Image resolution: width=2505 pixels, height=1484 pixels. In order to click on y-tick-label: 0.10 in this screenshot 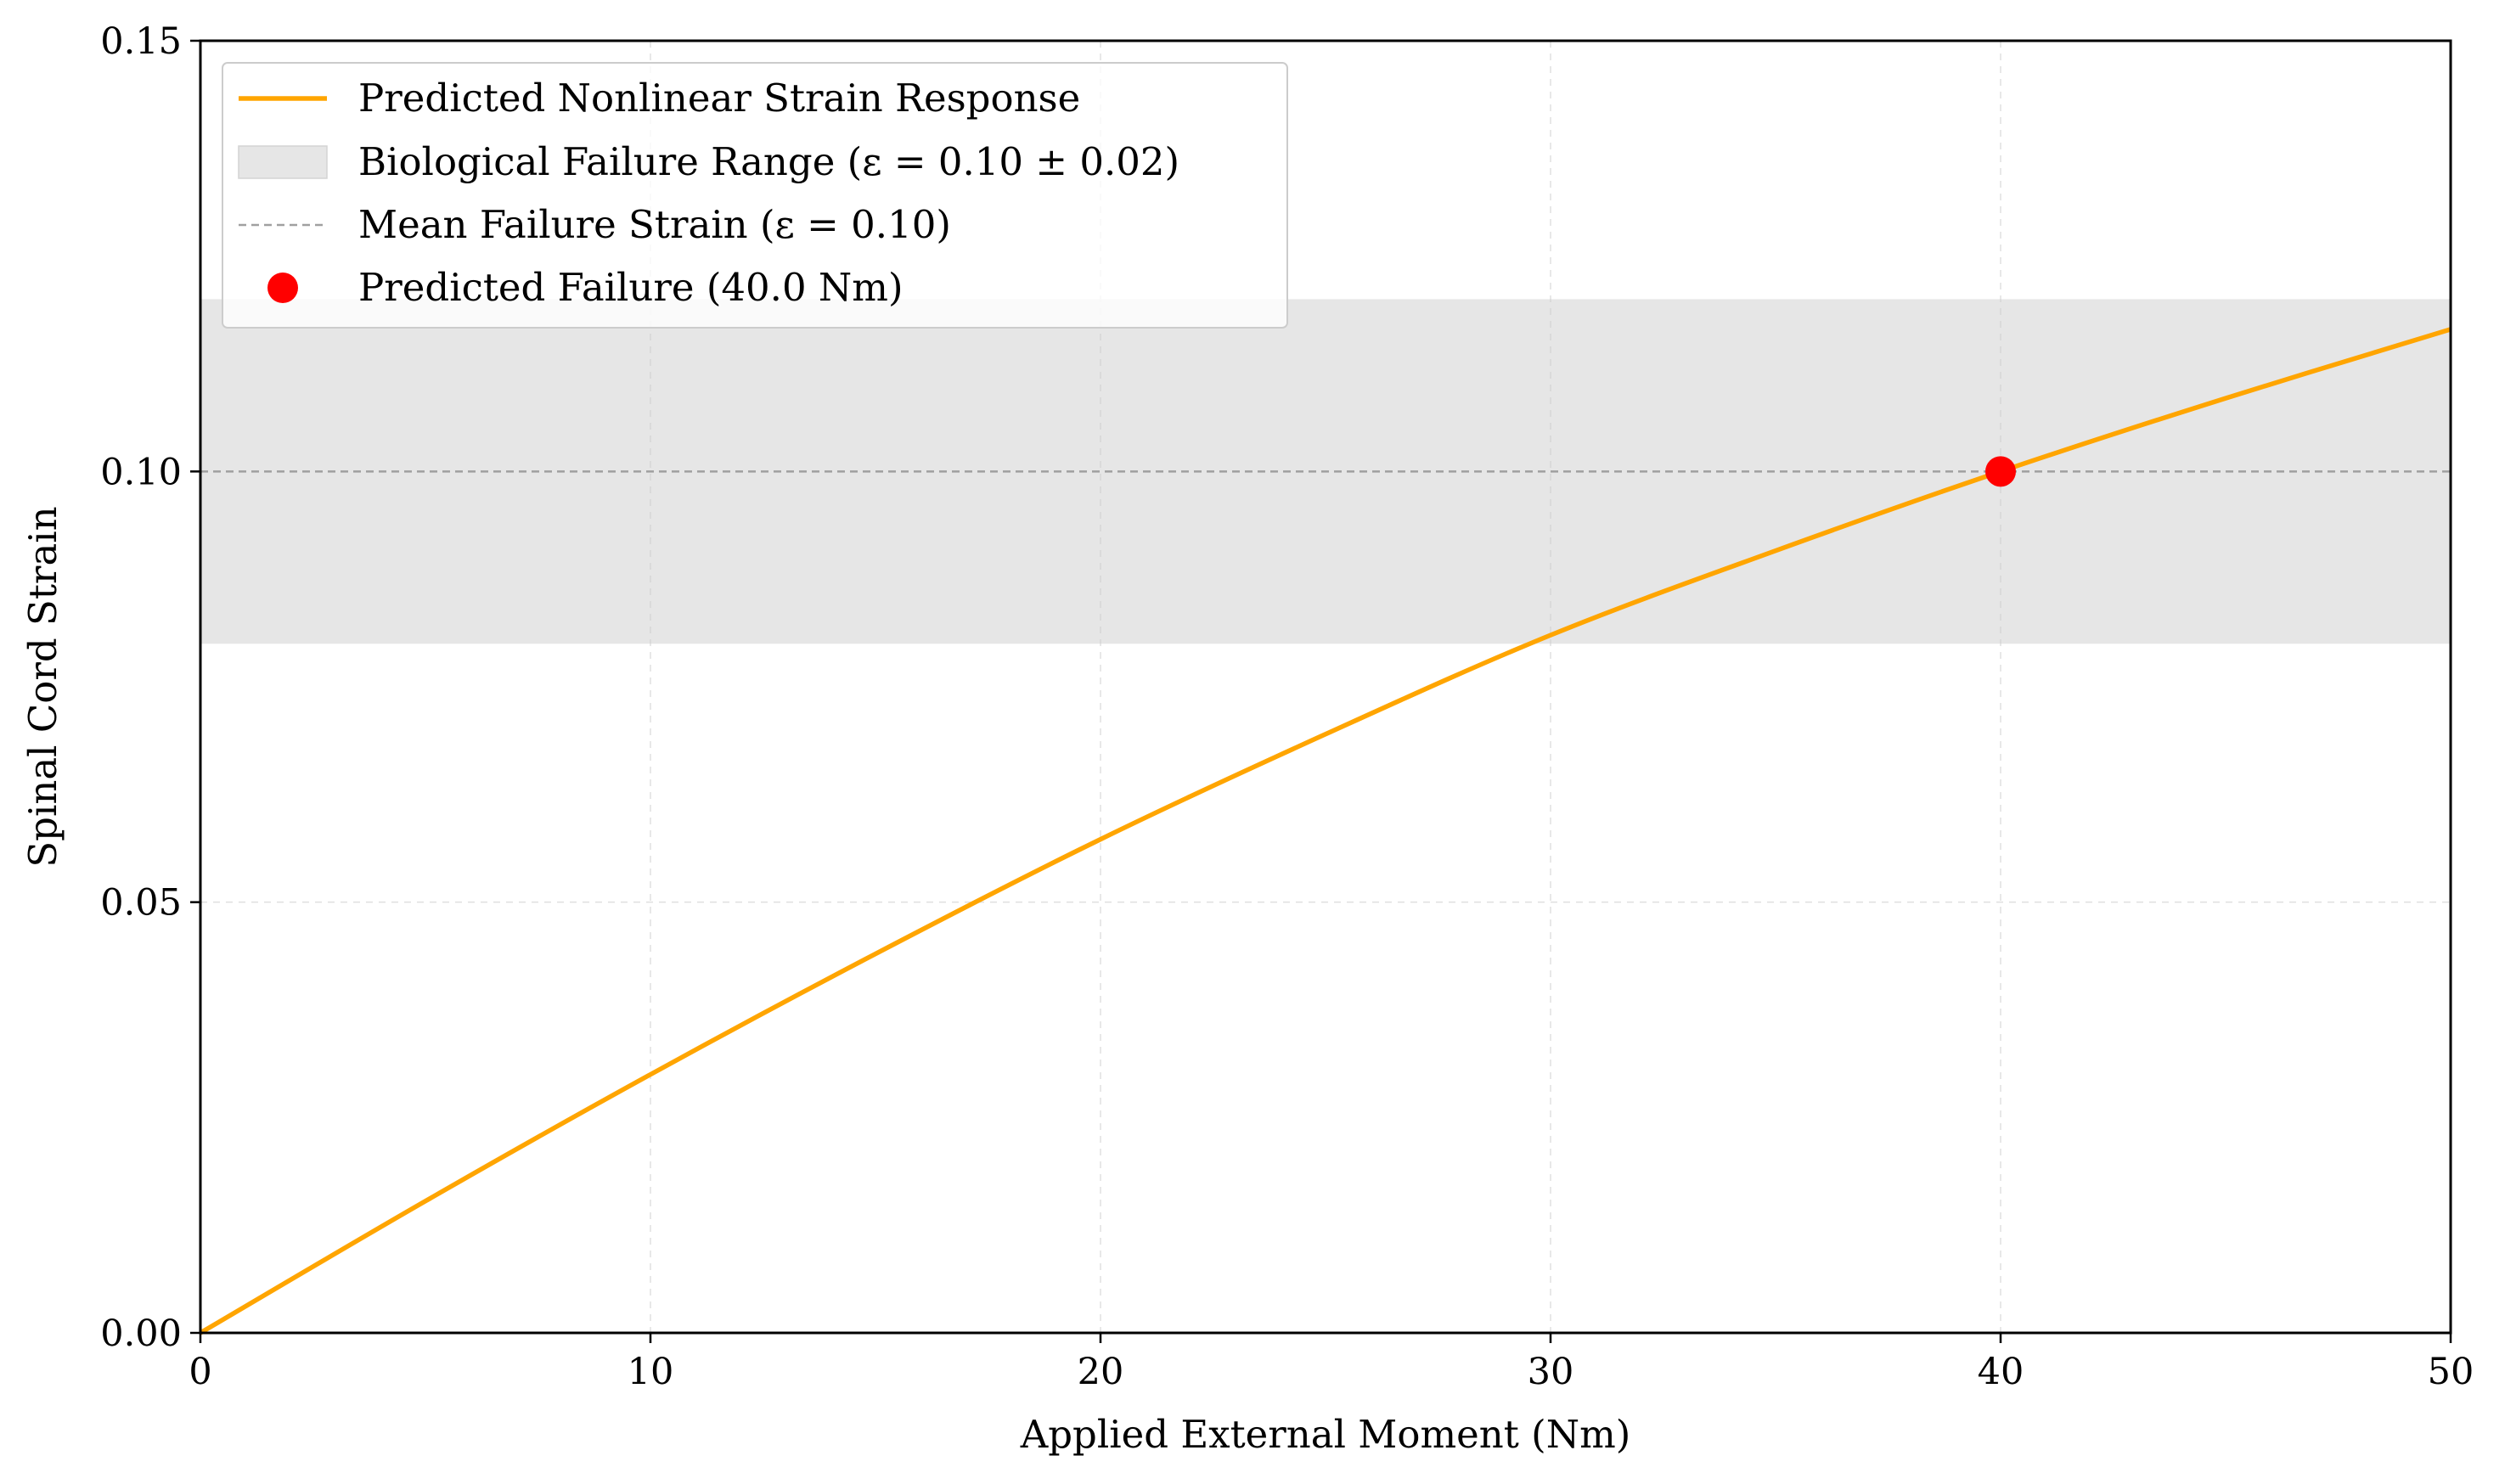, I will do `click(141, 472)`.